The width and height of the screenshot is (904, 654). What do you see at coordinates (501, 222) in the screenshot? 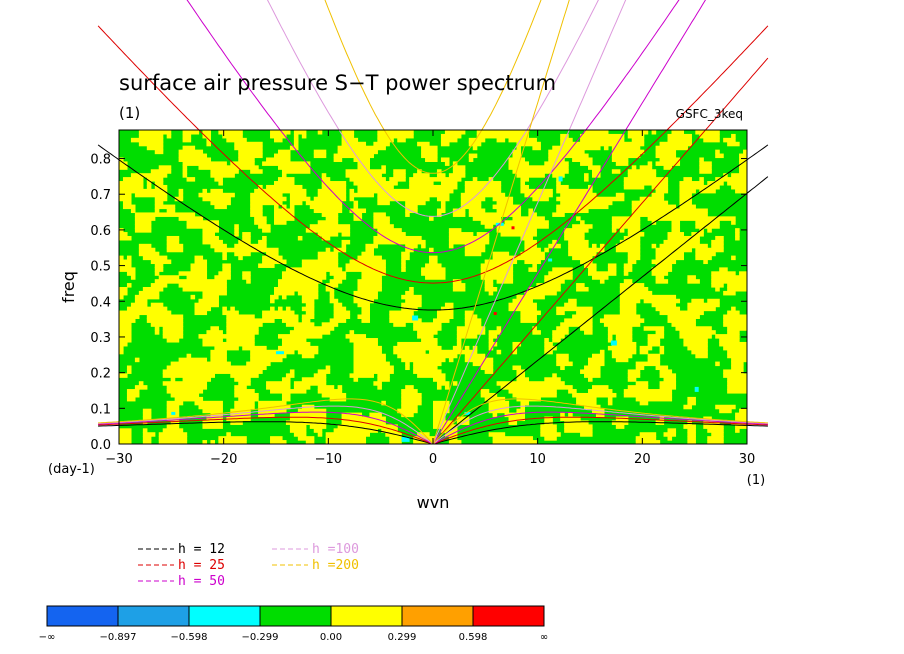
I see `dispersion-curve-h200` at bounding box center [501, 222].